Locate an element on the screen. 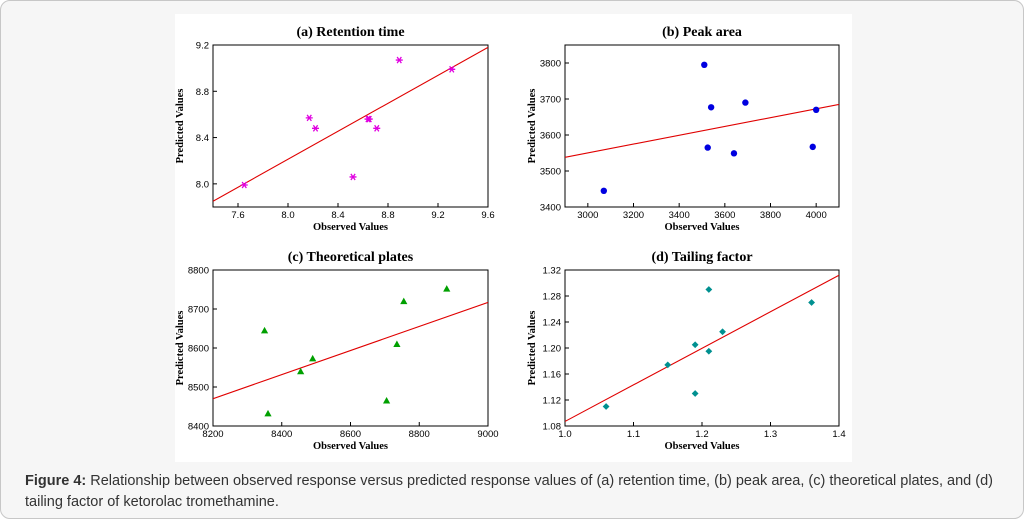  x-tick-label: 8.0 is located at coordinates (287, 215).